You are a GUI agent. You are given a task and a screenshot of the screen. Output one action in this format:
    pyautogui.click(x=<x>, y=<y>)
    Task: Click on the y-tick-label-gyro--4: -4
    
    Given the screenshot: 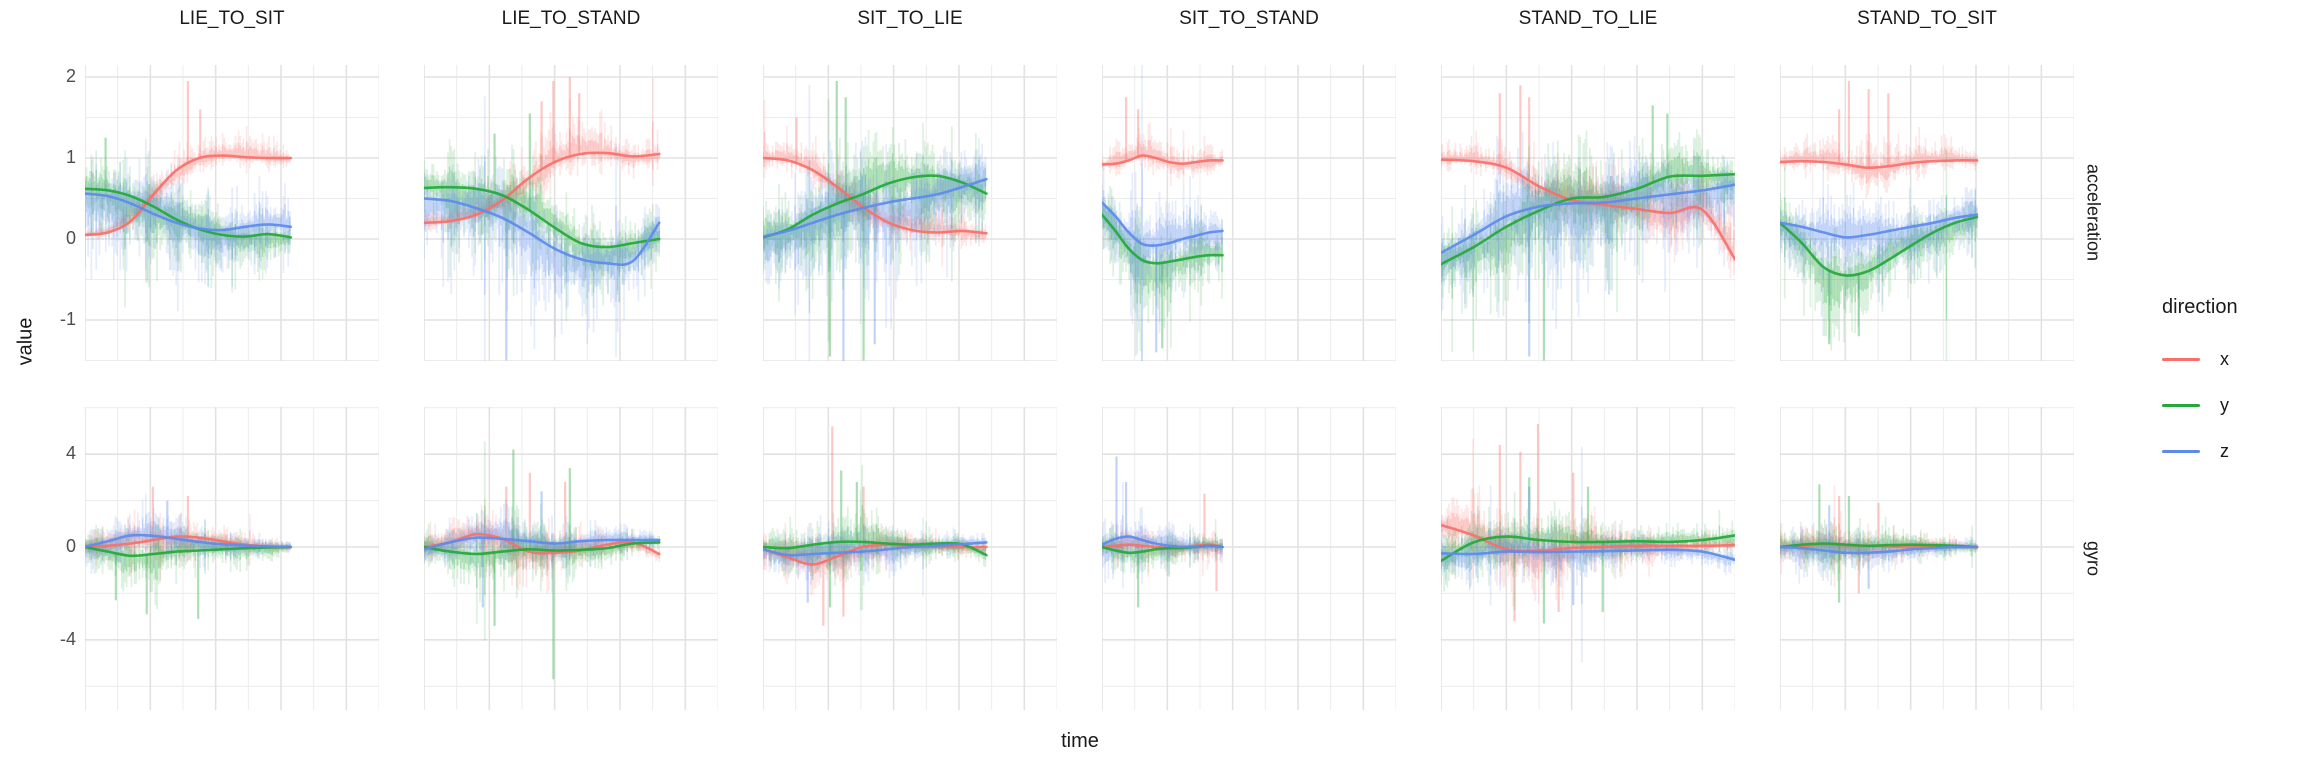 What is the action you would take?
    pyautogui.click(x=67, y=638)
    